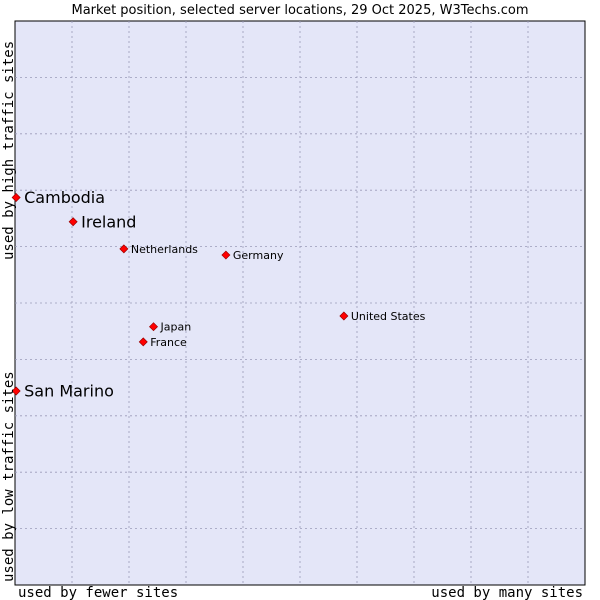  I want to click on point-netherlands: Netherlands, so click(158, 249).